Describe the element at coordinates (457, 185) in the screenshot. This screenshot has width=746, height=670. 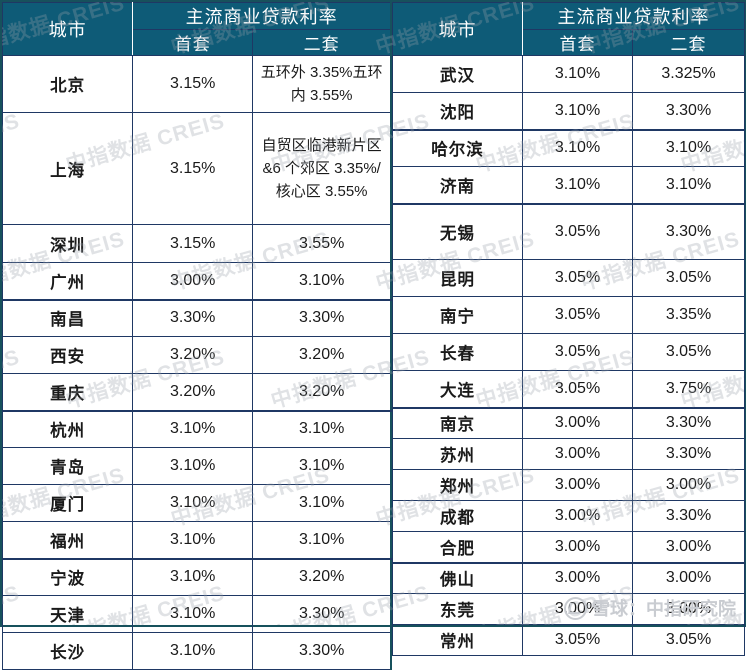
I see `cell-city: 济南` at that location.